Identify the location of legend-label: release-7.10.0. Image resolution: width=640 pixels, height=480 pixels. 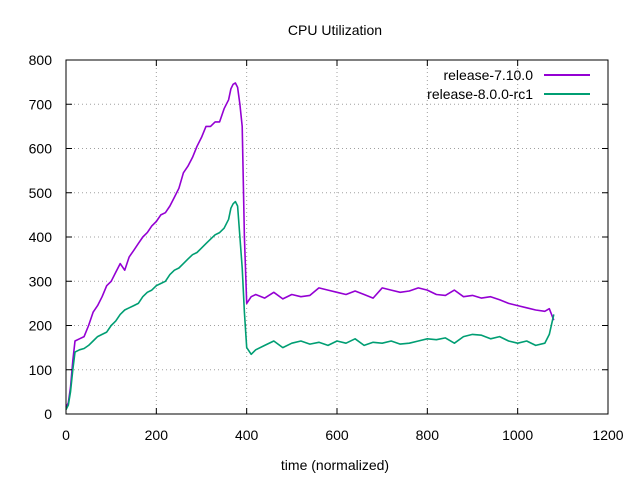
(488, 75).